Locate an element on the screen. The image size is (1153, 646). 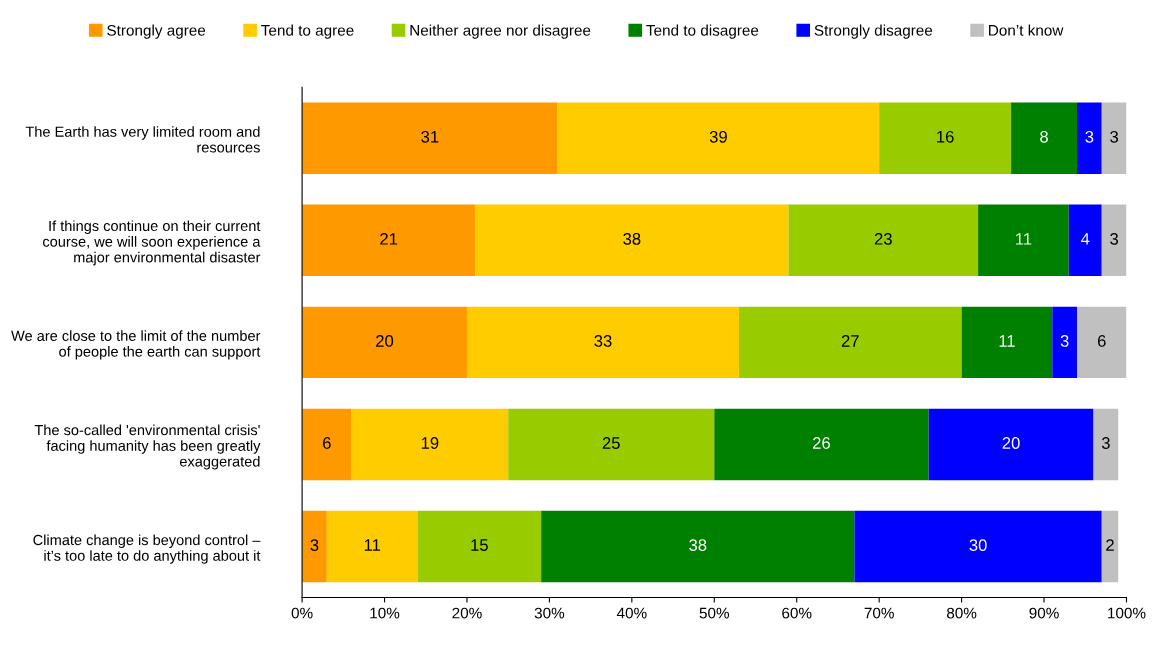
data-label: 26 is located at coordinates (821, 443).